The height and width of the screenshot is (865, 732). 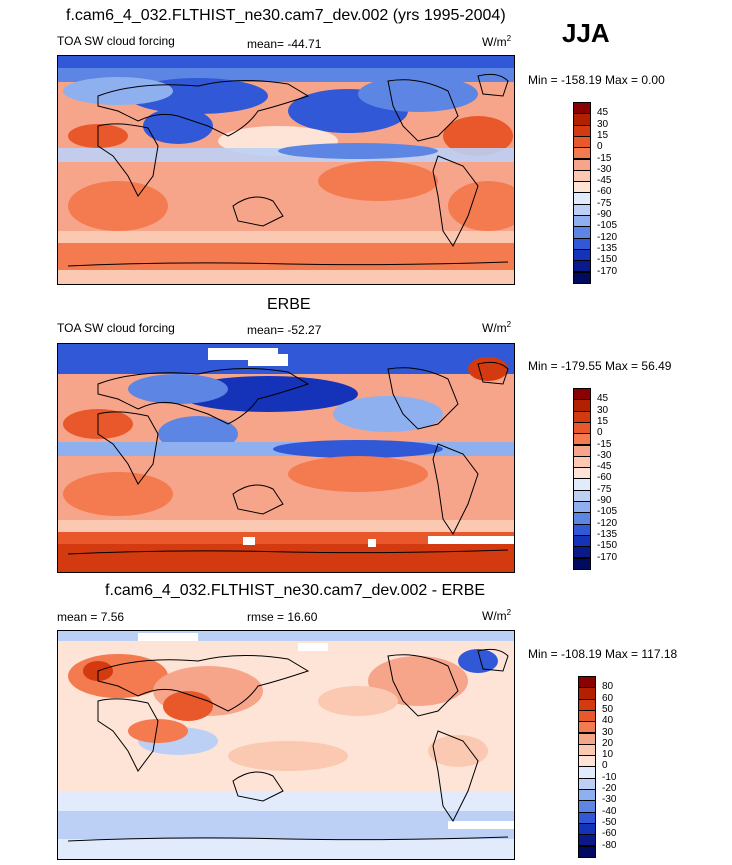 What do you see at coordinates (608, 709) in the screenshot?
I see `colorbar-tick-label: 50` at bounding box center [608, 709].